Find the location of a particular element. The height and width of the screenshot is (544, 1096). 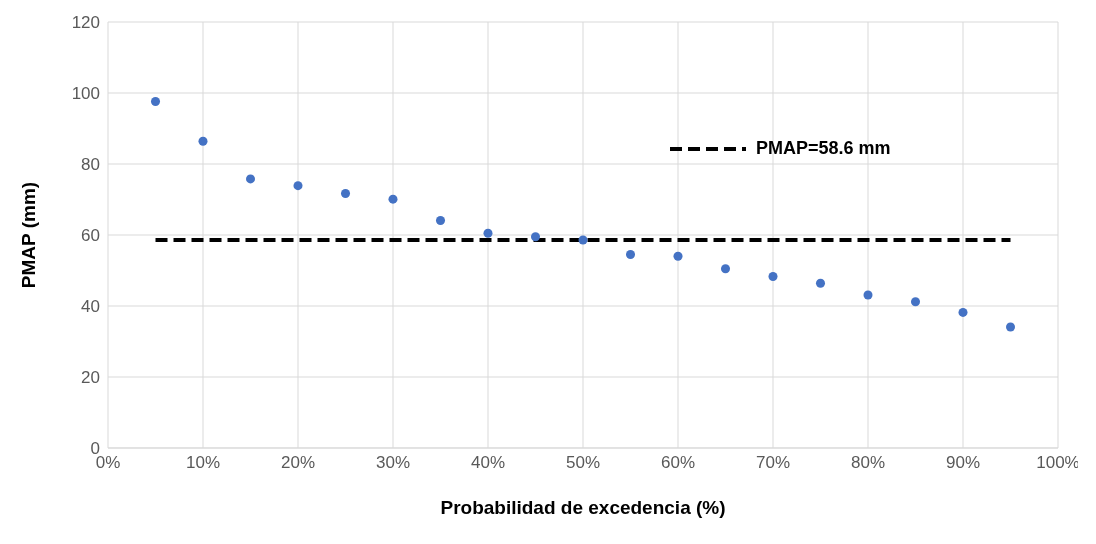

y-tick-label: 20 is located at coordinates (90, 378).